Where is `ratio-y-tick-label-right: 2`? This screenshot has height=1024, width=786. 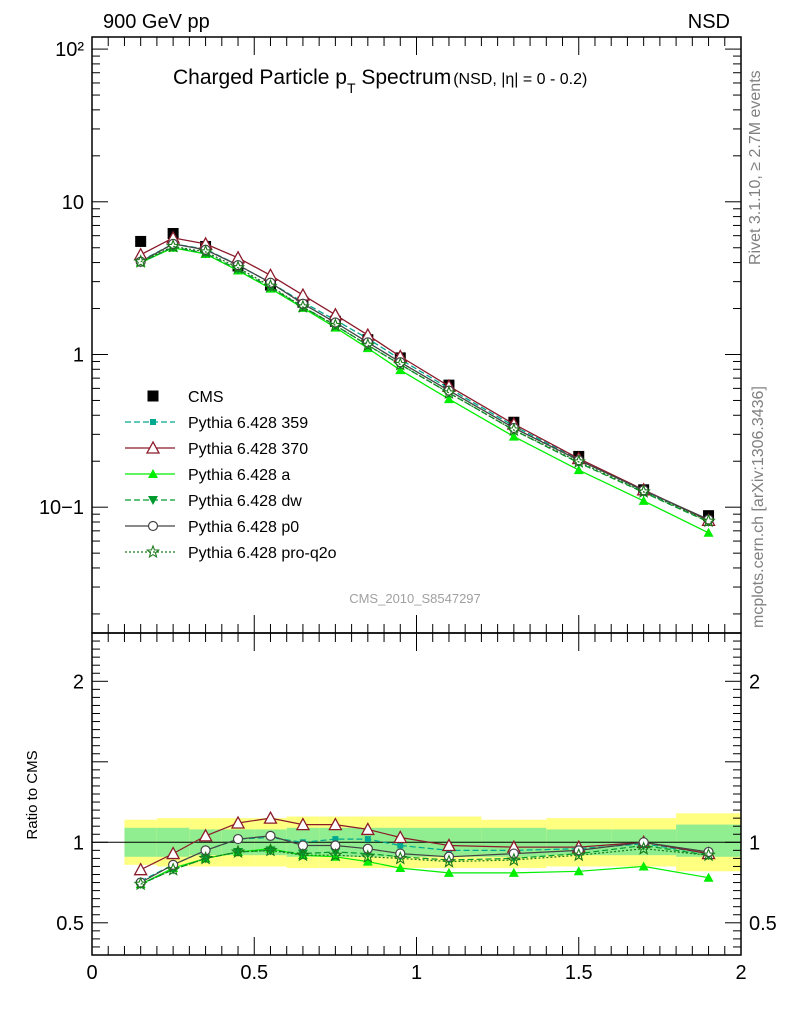 ratio-y-tick-label-right: 2 is located at coordinates (754, 682).